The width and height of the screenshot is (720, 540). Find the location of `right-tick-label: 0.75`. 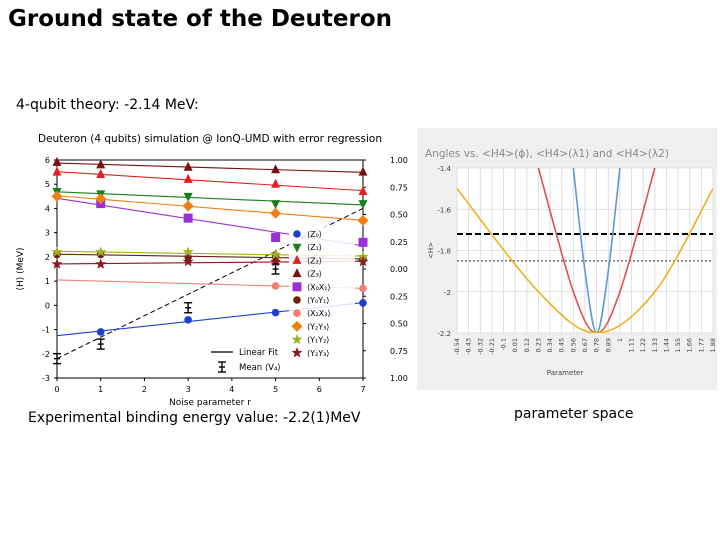

right-tick-label: 0.75 is located at coordinates (399, 351).